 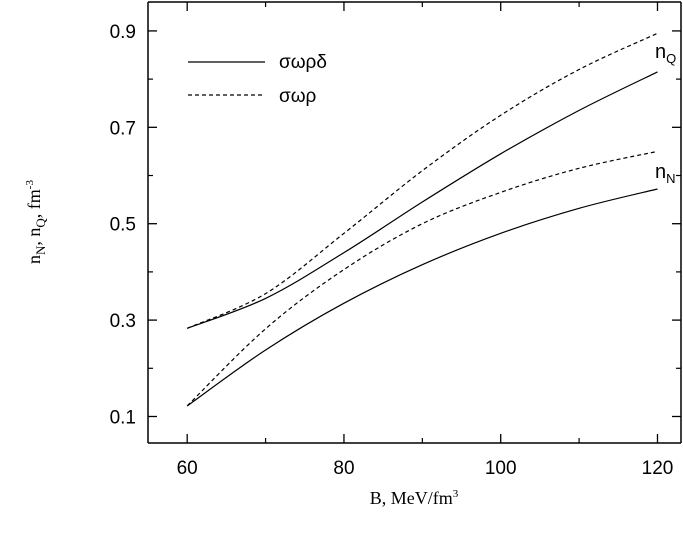 I want to click on y-axis-title-n2: n, so click(x=34, y=232).